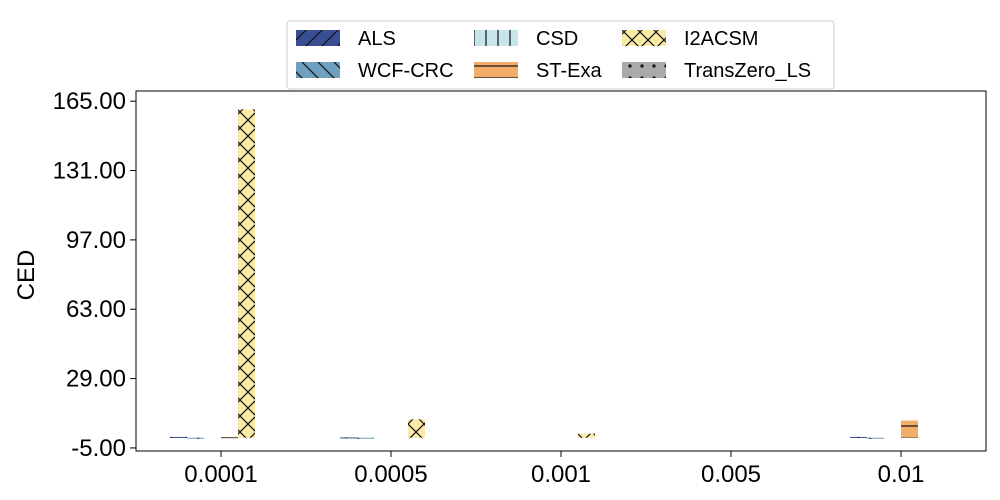  I want to click on bar-i2acsm-0.001-hatch, so click(586, 435).